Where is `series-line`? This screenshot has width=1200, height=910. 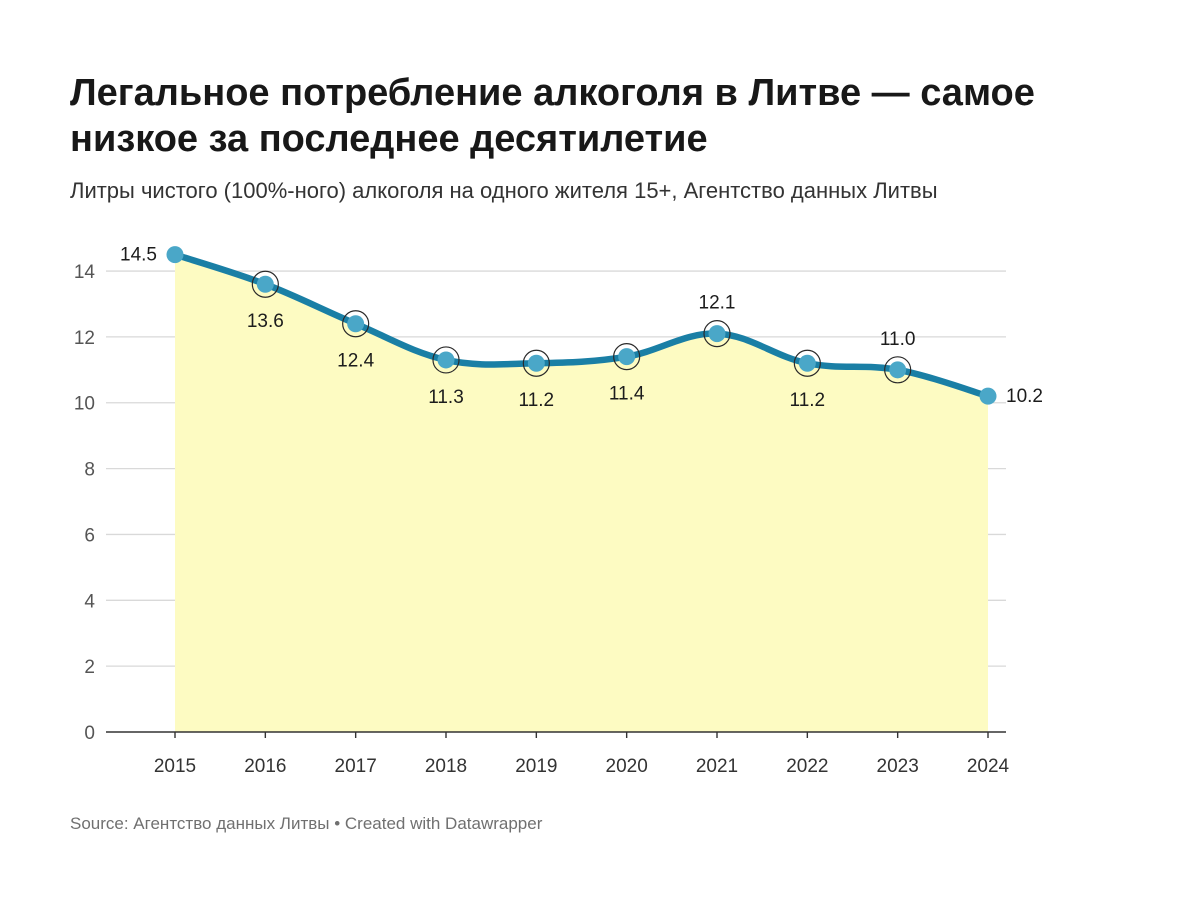 series-line is located at coordinates (581, 325).